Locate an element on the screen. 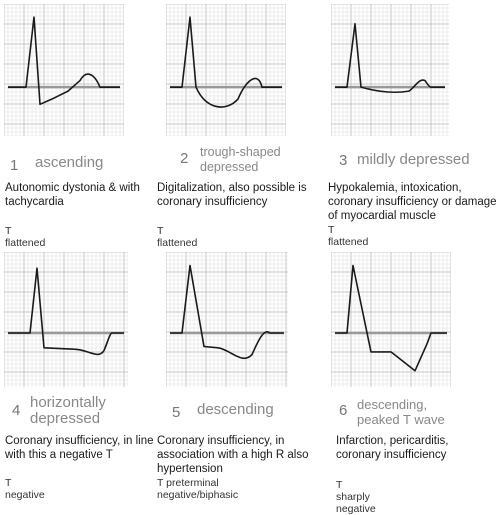  t-wave-status: T preterminal negative/biphasic is located at coordinates (198, 489).